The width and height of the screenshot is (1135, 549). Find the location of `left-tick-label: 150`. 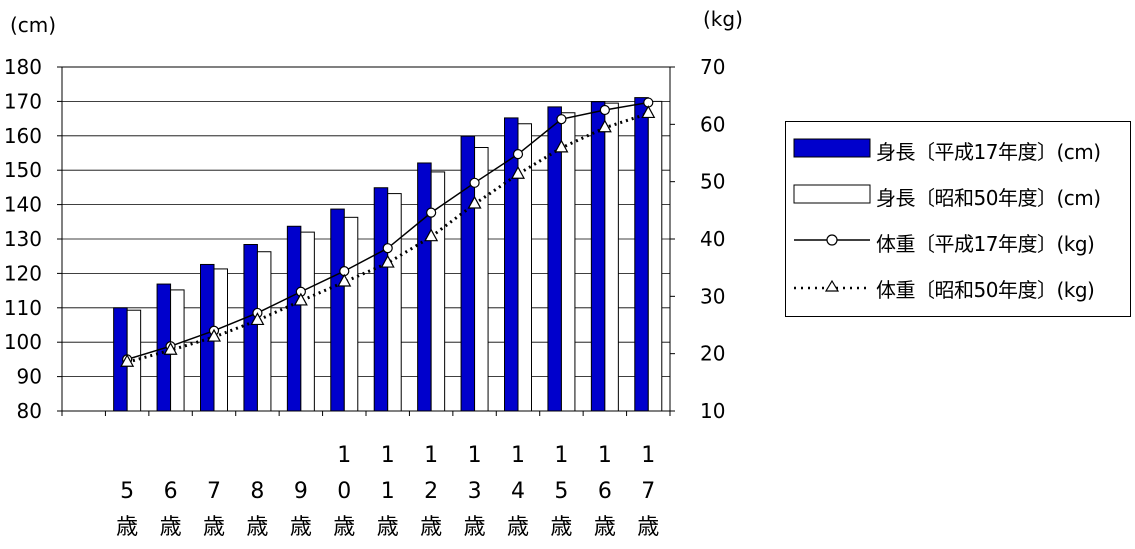

left-tick-label: 150 is located at coordinates (23, 170).